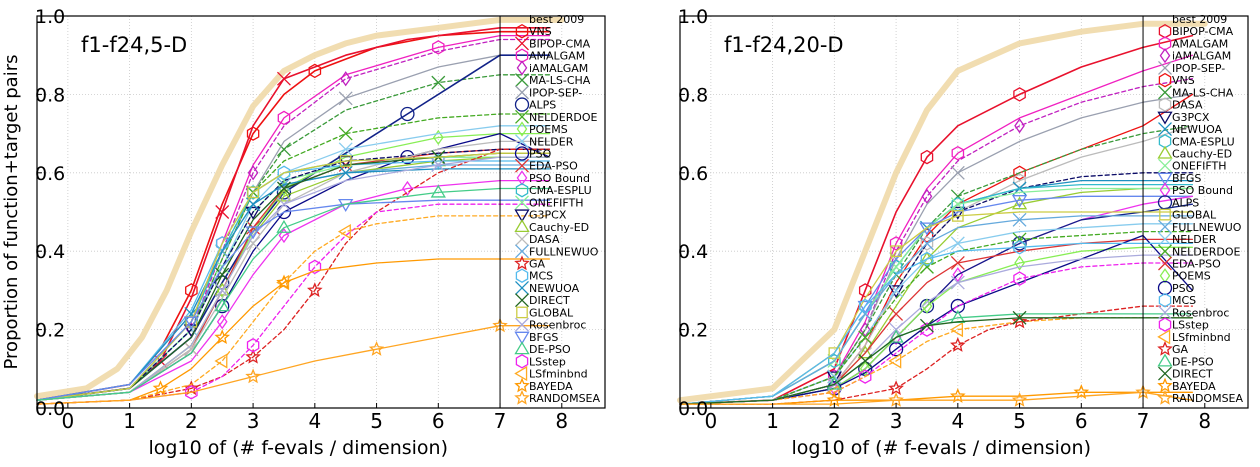 Image resolution: width=1260 pixels, height=467 pixels. I want to click on legend-item-lsfminbnd: LSfminbnd, so click(1194, 337).